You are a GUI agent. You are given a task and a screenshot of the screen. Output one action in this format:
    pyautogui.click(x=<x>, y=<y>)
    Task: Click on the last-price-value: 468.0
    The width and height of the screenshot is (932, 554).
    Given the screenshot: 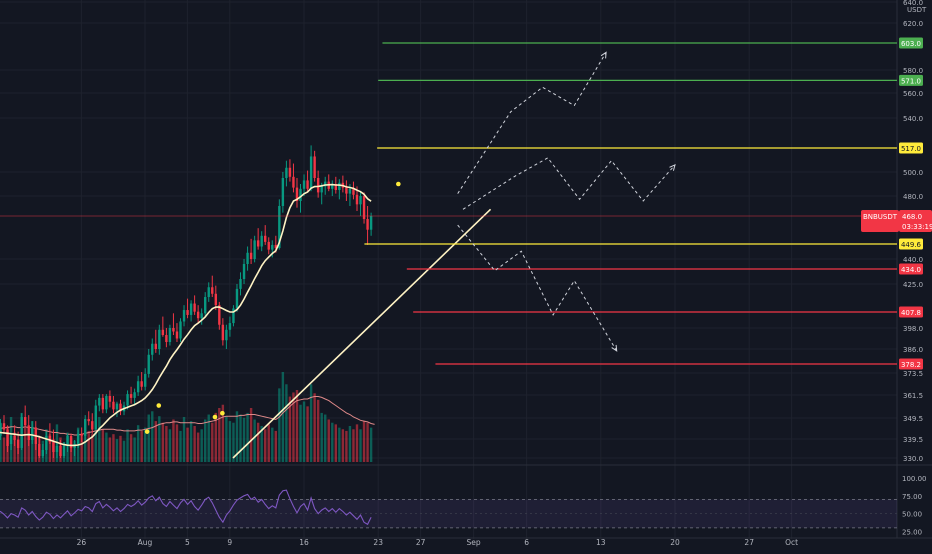 What is the action you would take?
    pyautogui.click(x=912, y=217)
    